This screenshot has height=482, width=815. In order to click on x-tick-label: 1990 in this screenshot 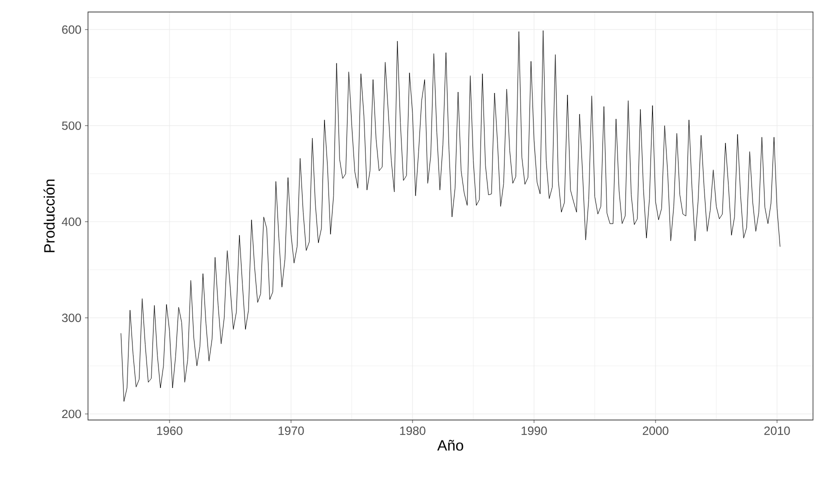, I will do `click(534, 430)`.